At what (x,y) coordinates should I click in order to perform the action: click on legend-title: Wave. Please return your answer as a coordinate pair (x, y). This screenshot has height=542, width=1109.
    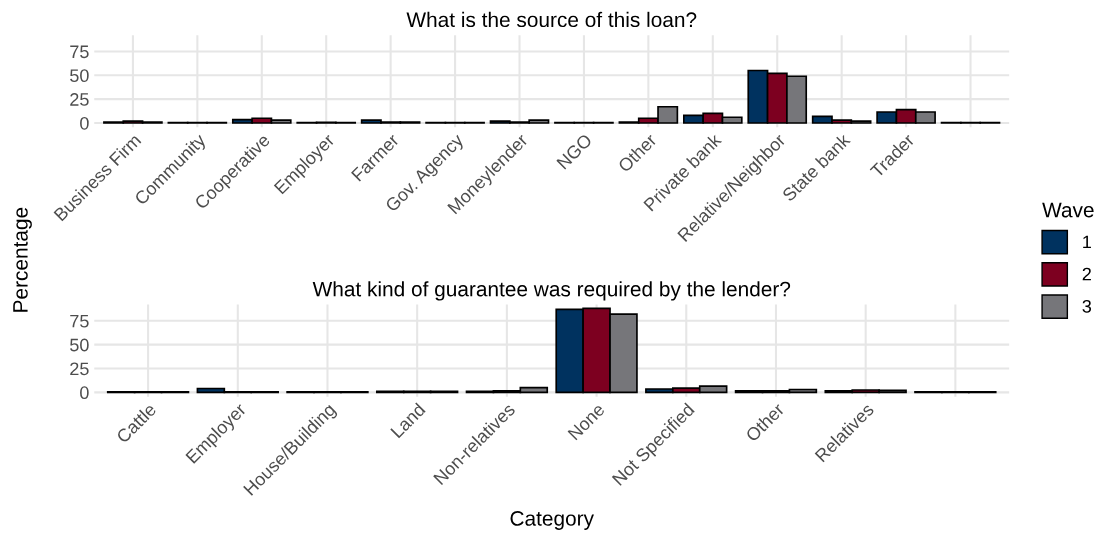
    Looking at the image, I should click on (1068, 210).